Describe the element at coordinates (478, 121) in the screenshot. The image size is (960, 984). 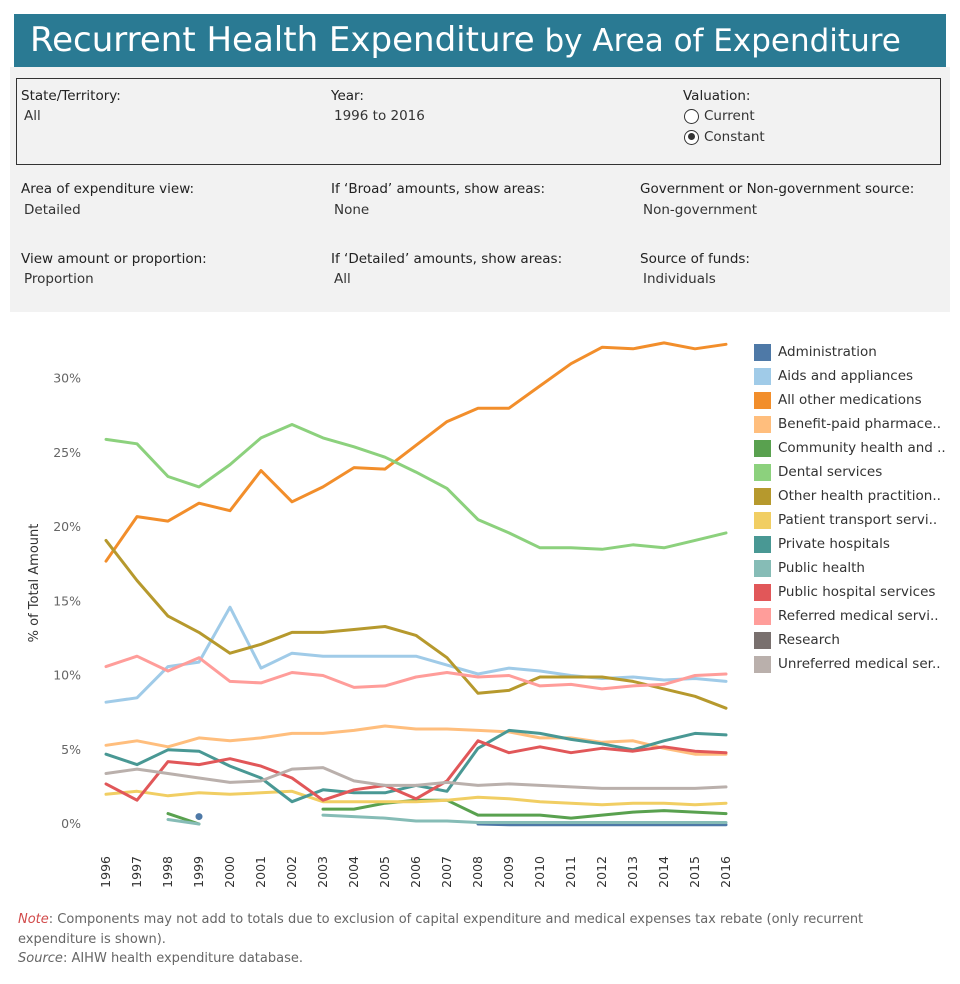
I see `top-filter-box` at that location.